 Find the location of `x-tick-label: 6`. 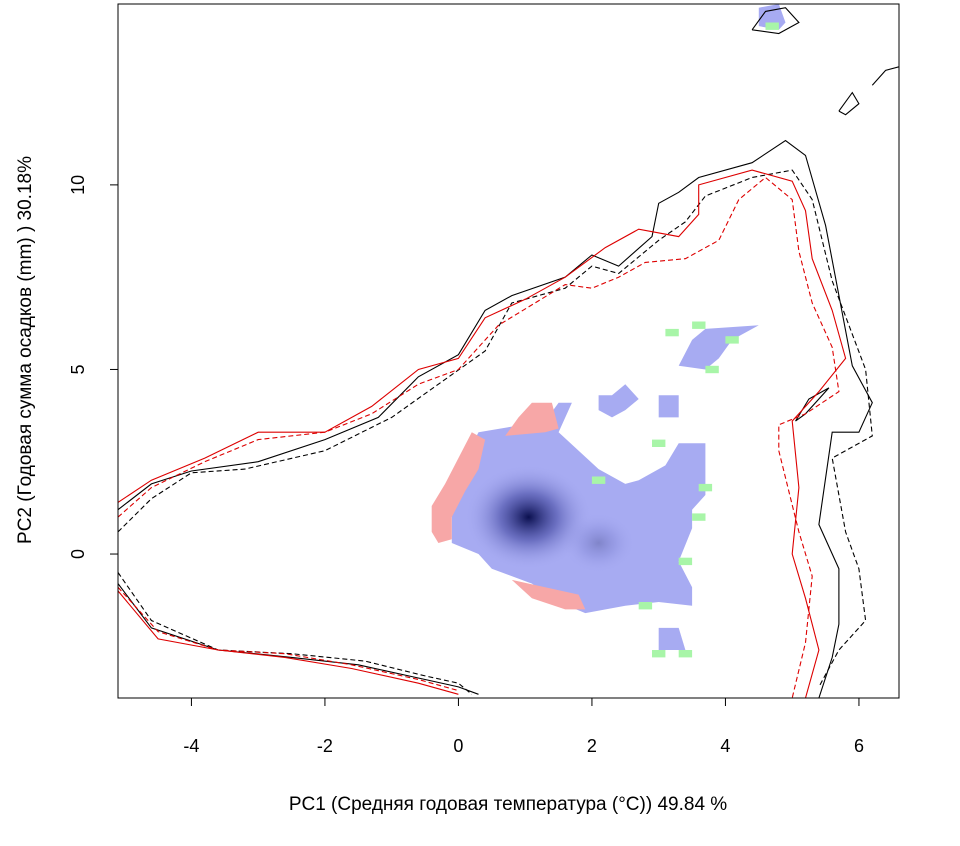

x-tick-label: 6 is located at coordinates (859, 746).